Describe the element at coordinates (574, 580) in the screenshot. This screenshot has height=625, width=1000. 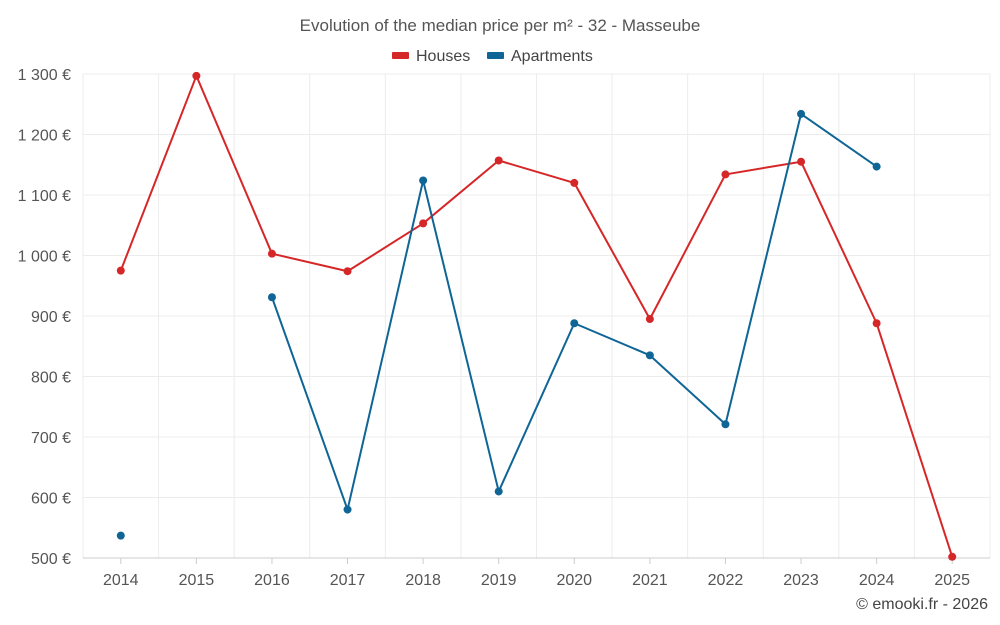
I see `x-tick-label: 2020` at that location.